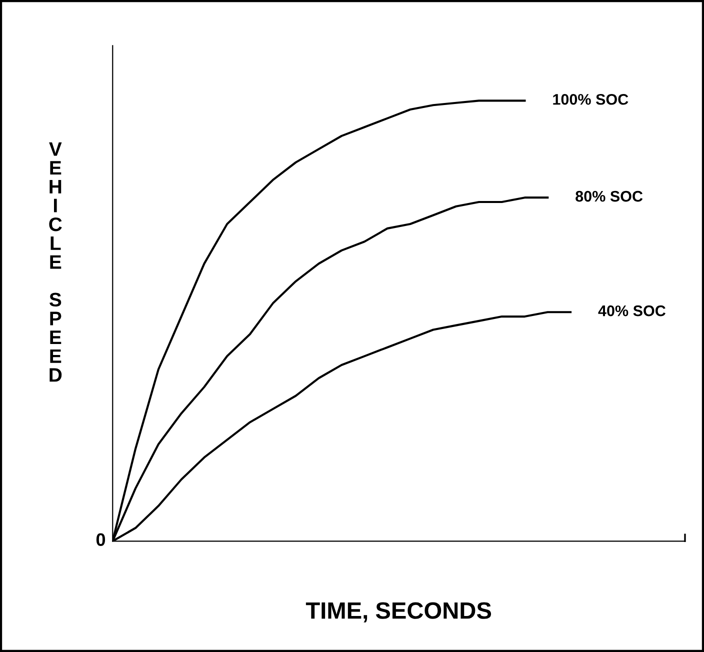  I want to click on x-axis-title: TIME, SECONDS, so click(399, 612).